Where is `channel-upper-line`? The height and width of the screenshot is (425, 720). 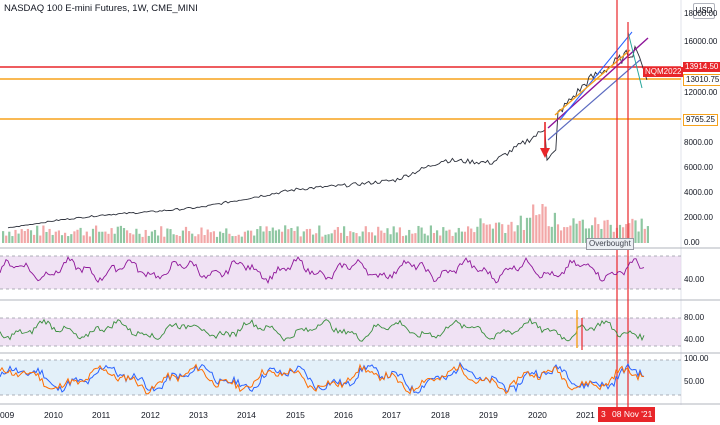
channel-upper-line is located at coordinates (598, 83).